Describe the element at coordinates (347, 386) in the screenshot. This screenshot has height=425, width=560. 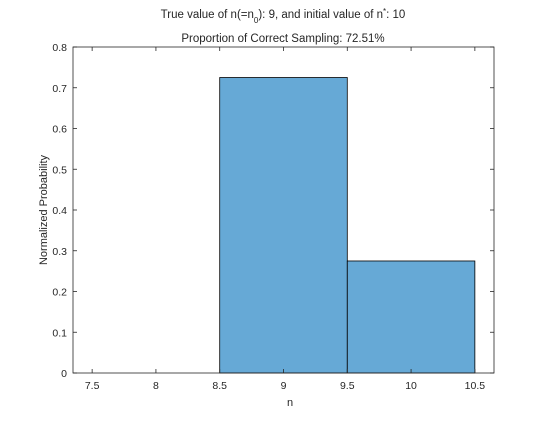
I see `x-tick-label: 9.5` at that location.